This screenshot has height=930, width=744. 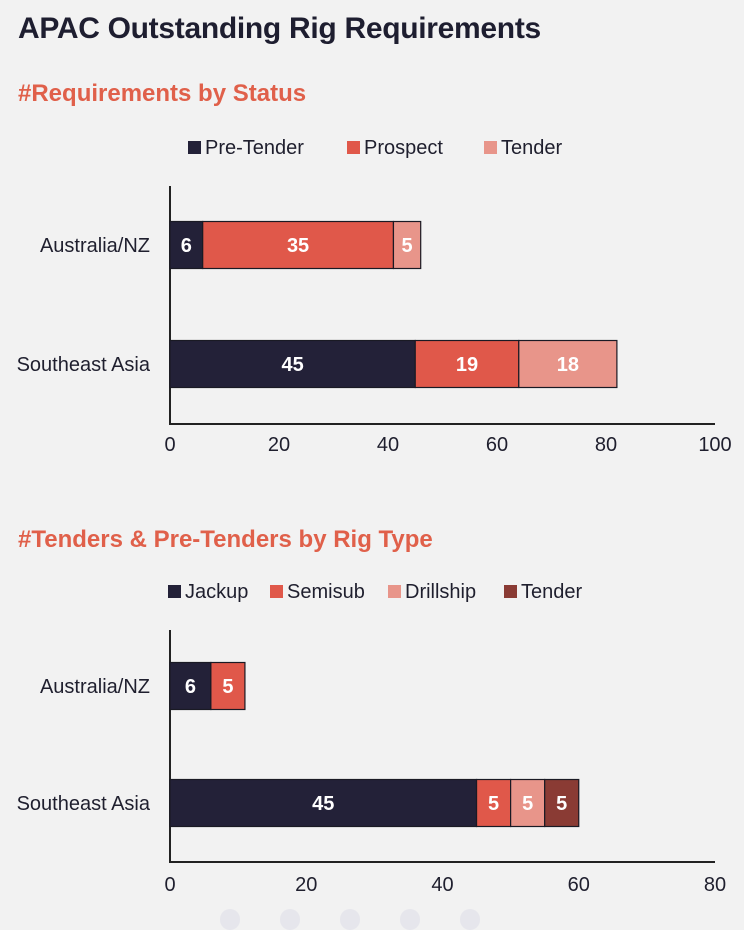 I want to click on legend-label: Pre-Tender, so click(x=254, y=148).